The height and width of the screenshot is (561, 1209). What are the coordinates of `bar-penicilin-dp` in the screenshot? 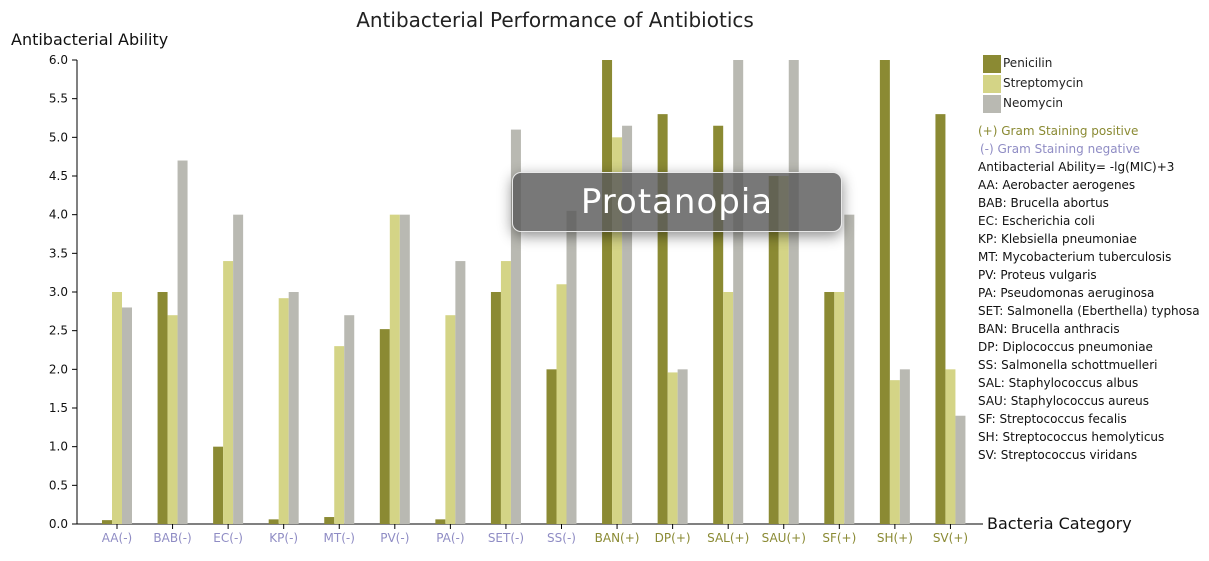 It's located at (662, 319).